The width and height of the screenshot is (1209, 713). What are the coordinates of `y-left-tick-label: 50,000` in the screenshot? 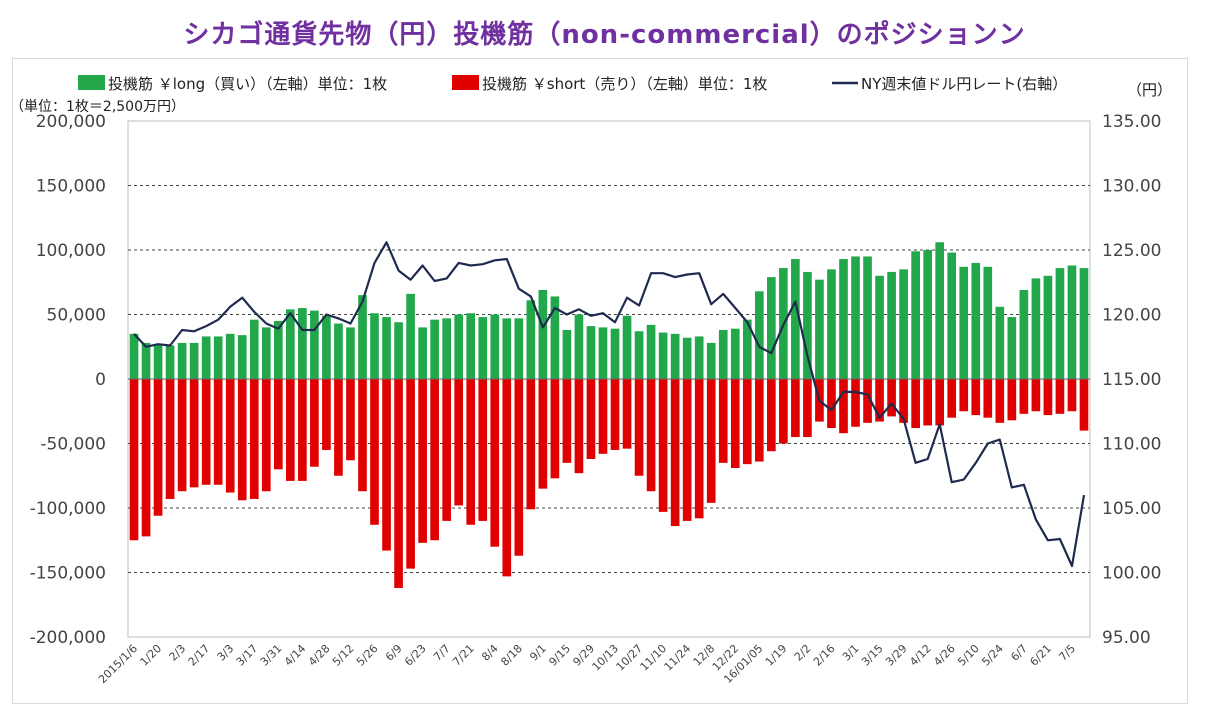 It's located at (76, 316).